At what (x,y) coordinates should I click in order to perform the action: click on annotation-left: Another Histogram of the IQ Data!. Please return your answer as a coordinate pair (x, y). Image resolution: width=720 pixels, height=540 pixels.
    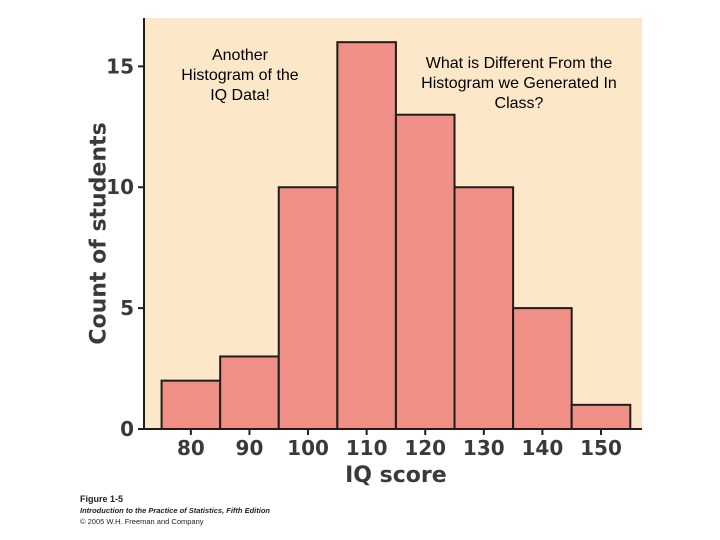
    Looking at the image, I should click on (240, 75).